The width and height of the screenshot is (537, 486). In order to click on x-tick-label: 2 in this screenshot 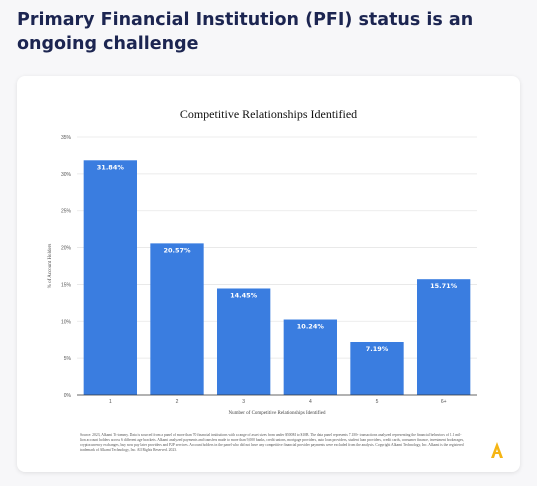, I will do `click(177, 402)`.